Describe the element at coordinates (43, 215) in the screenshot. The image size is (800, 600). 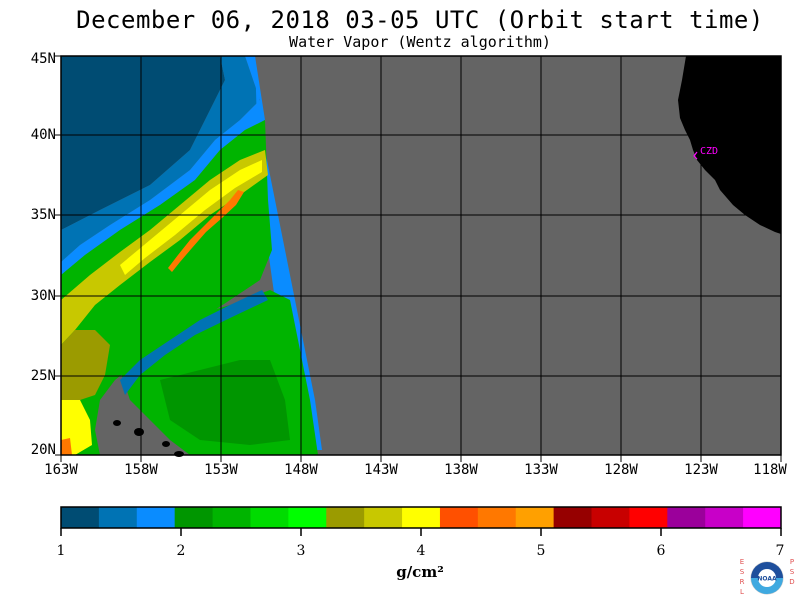
I see `lat-label: 35N` at that location.